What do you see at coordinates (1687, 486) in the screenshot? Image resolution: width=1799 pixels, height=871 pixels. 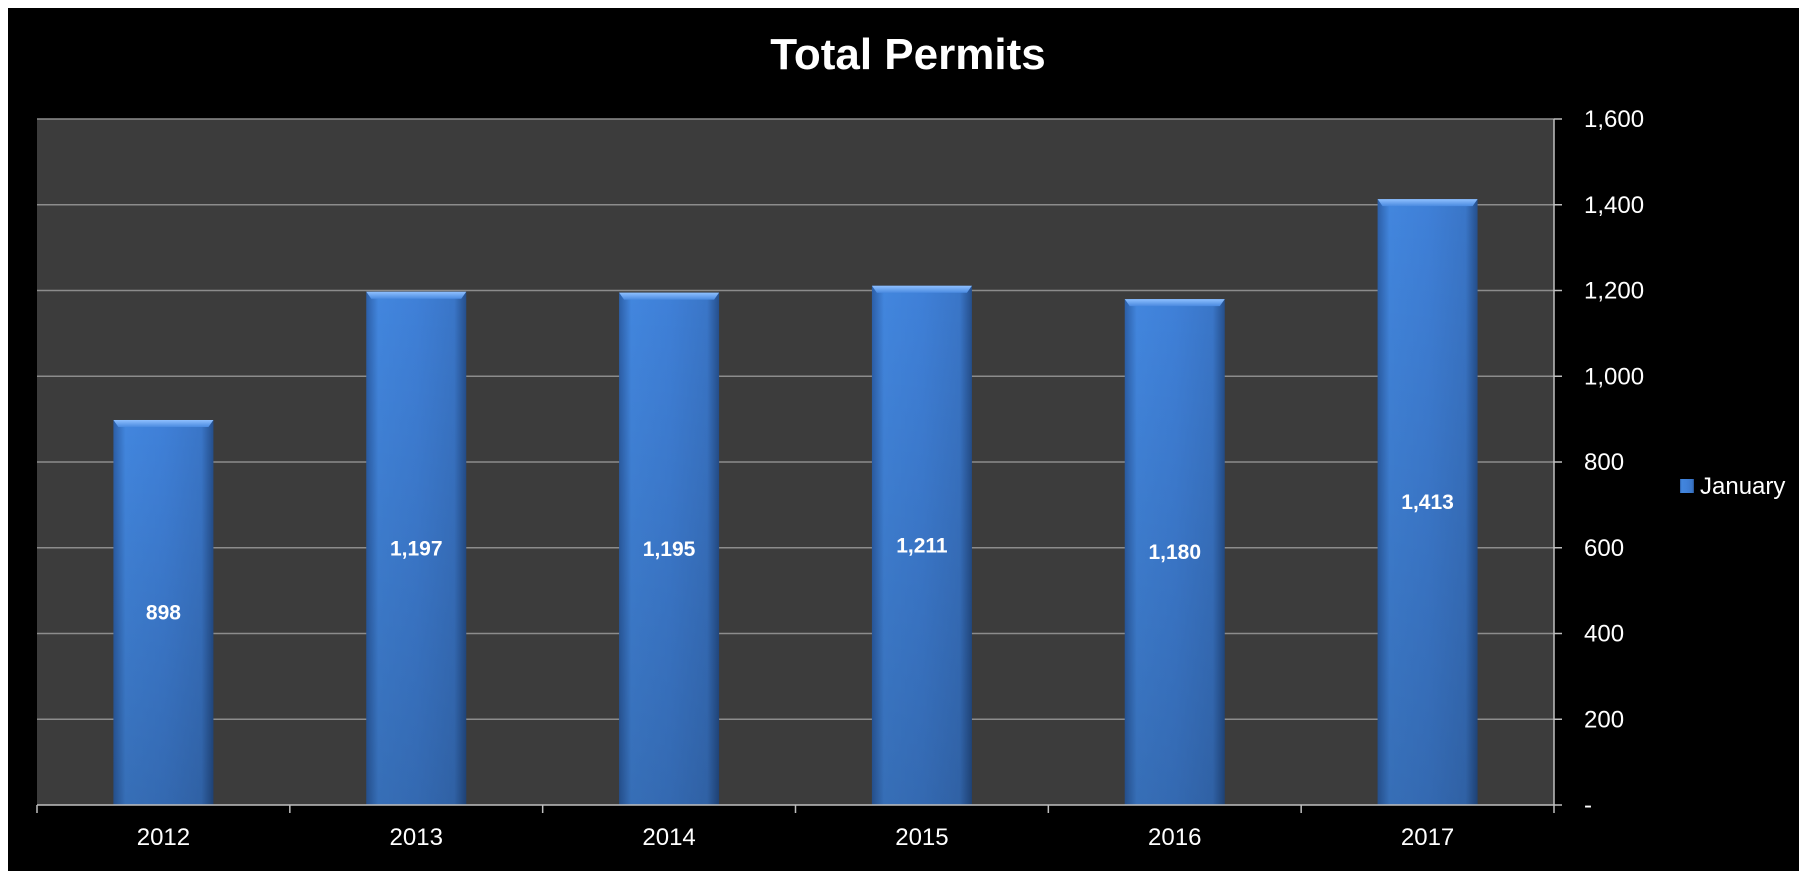 I see `legend-swatch-january` at bounding box center [1687, 486].